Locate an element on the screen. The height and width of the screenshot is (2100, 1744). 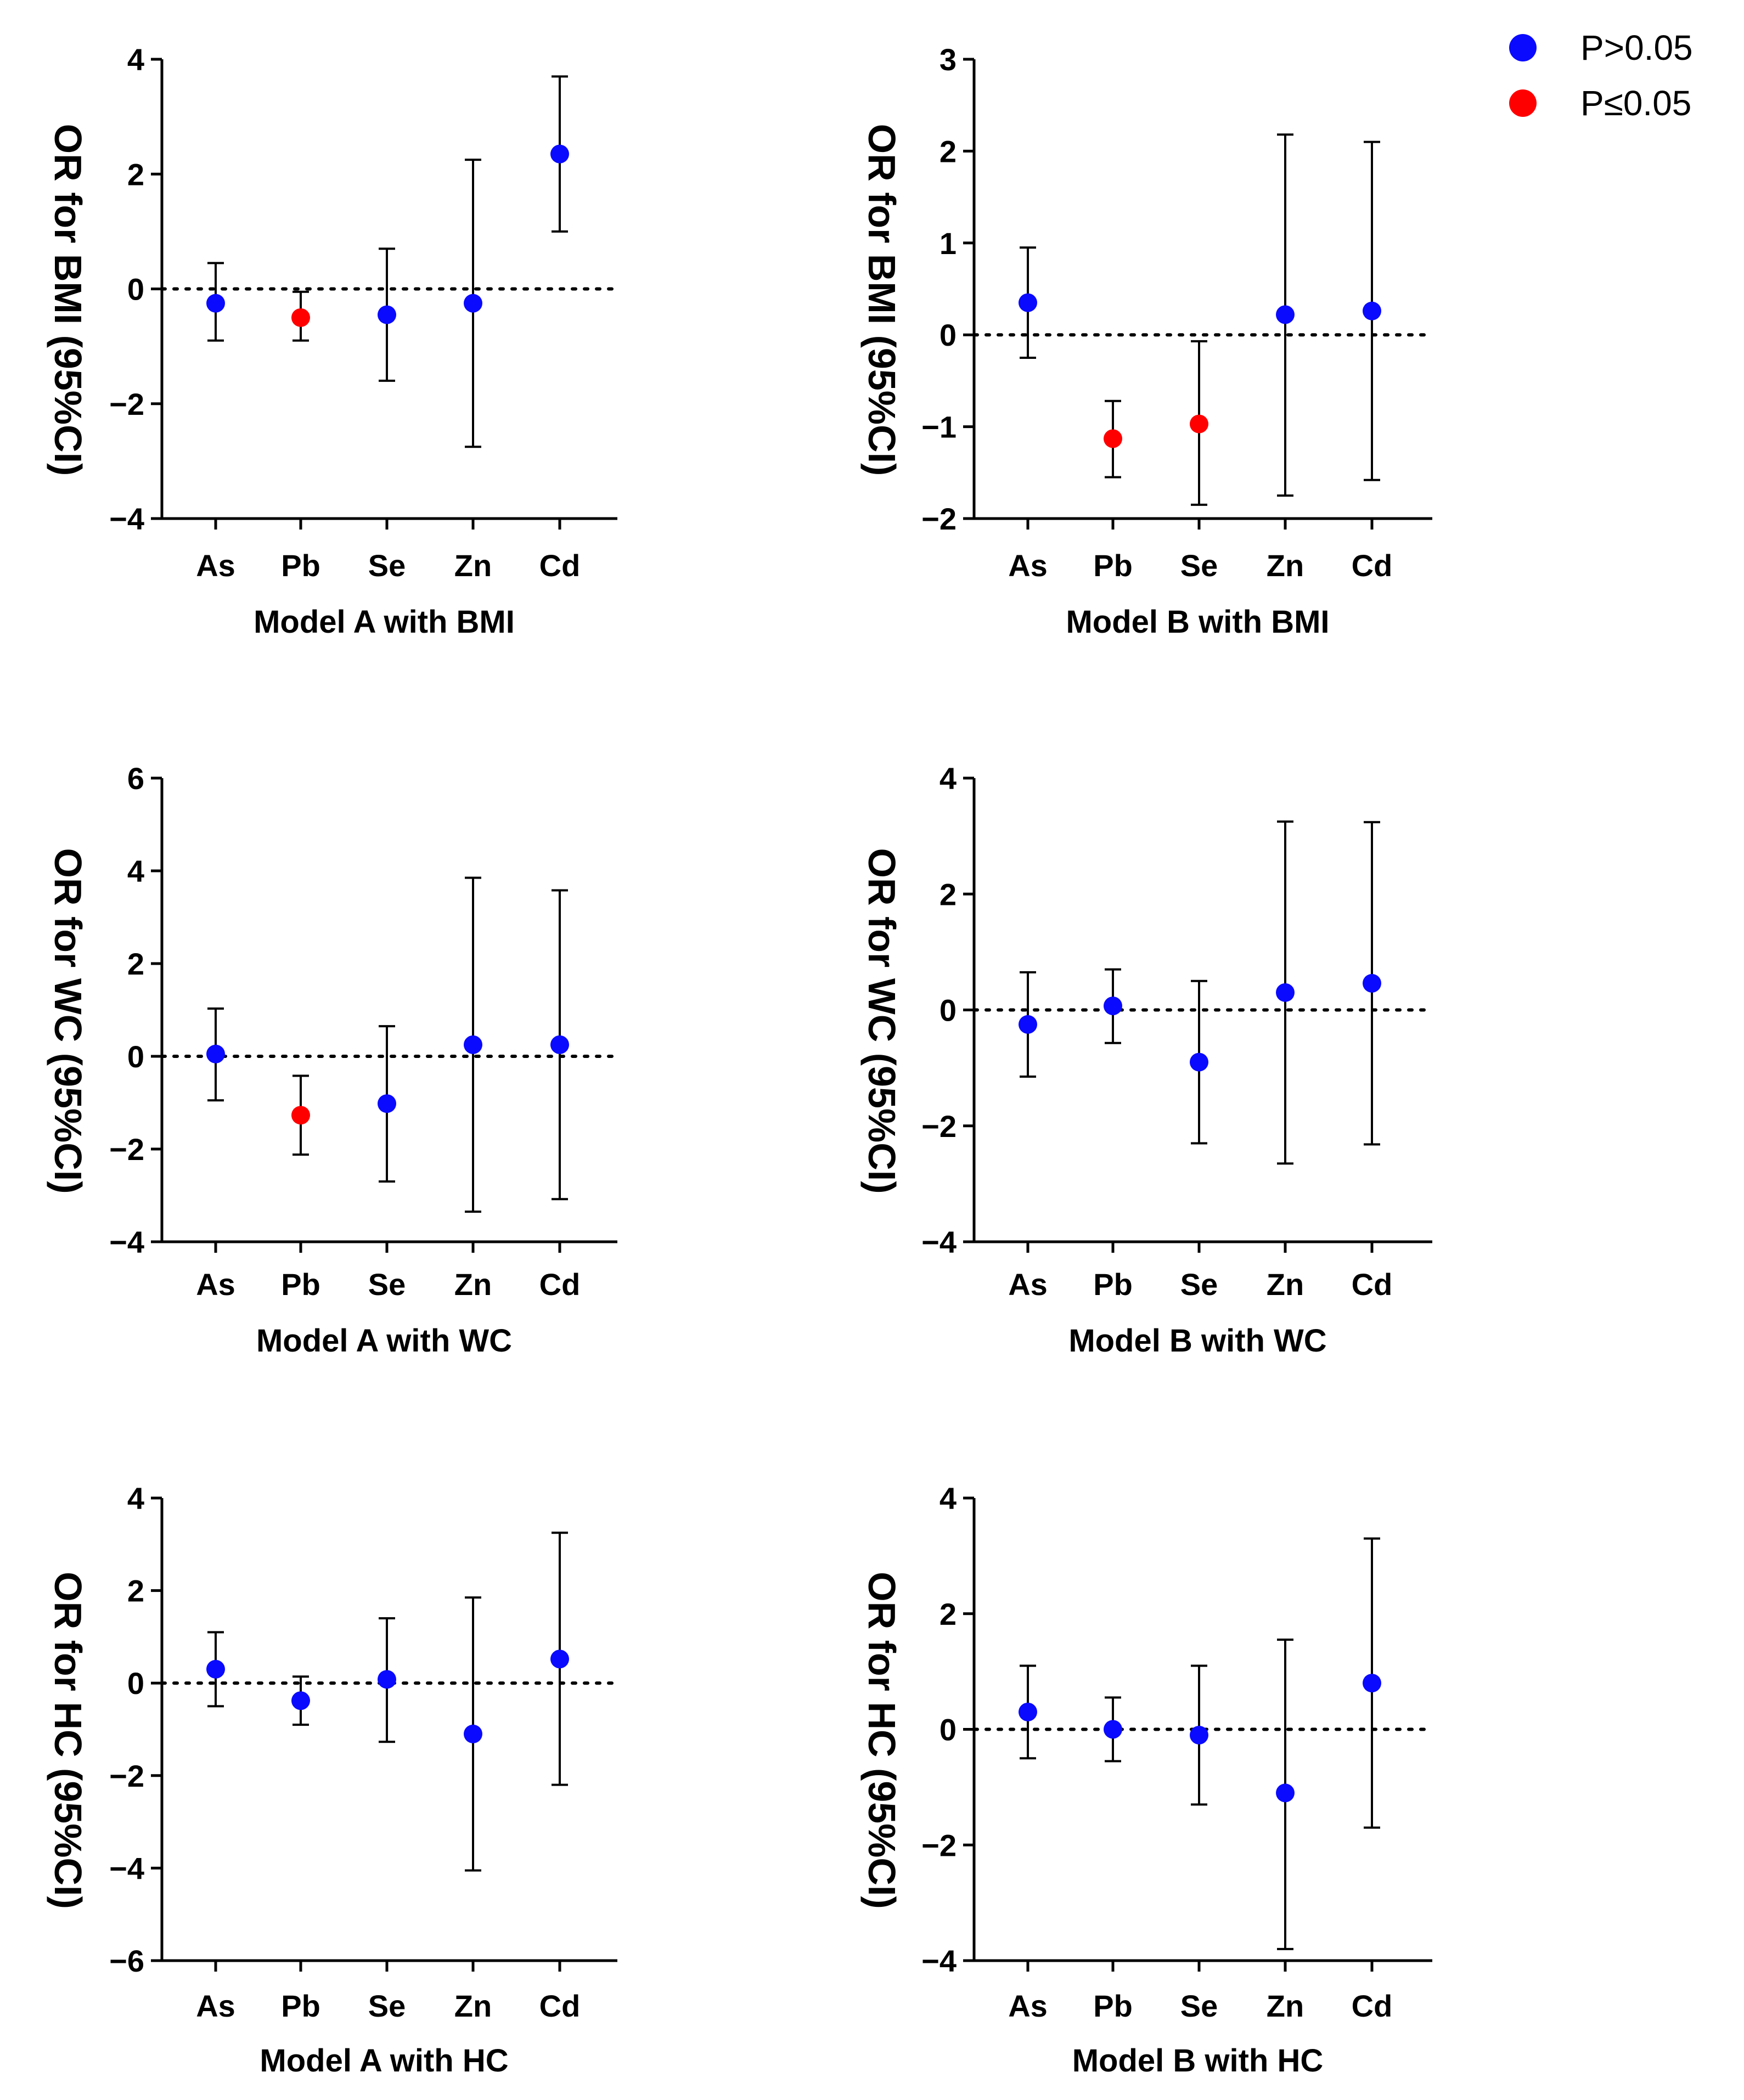
y-tick-label: −1 is located at coordinates (939, 427).